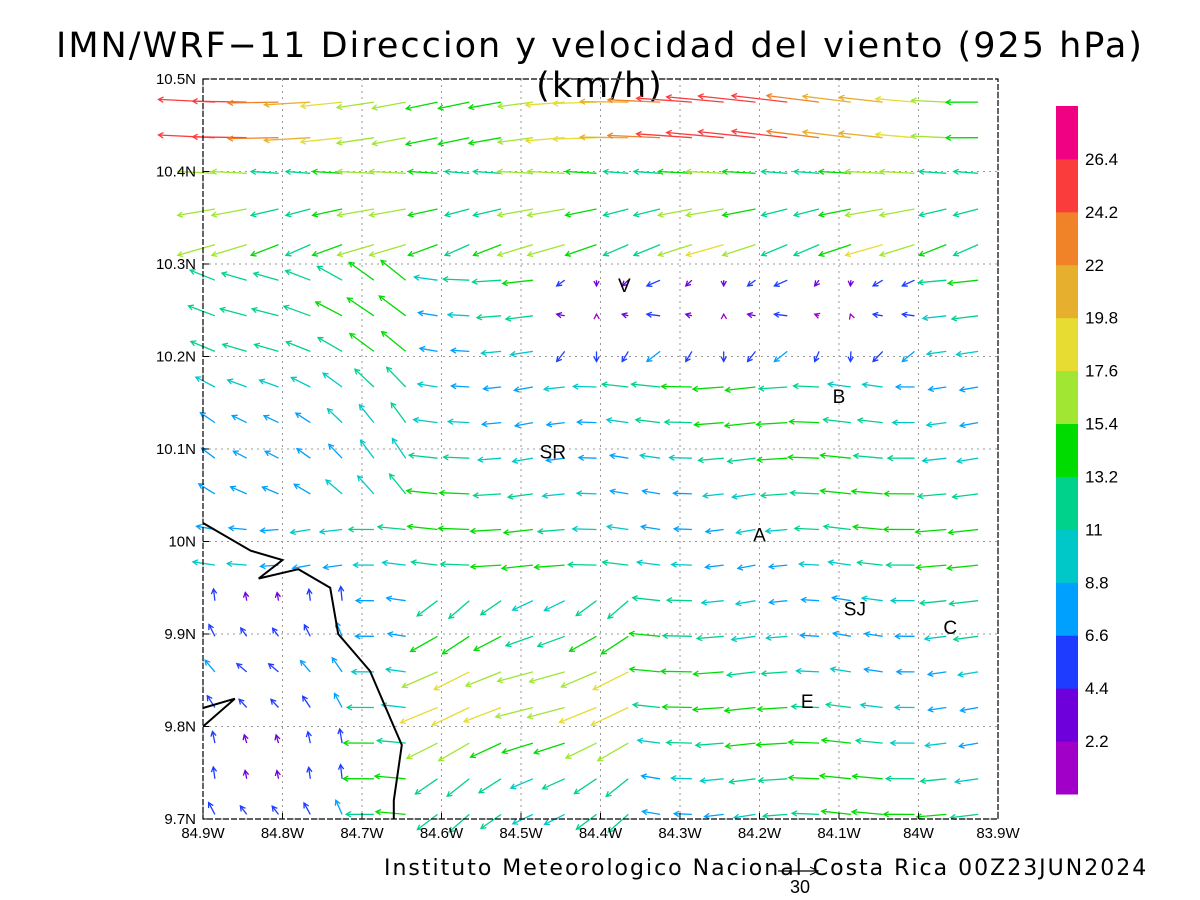  I want to click on y-tick-label: 10.4N, so click(176, 172).